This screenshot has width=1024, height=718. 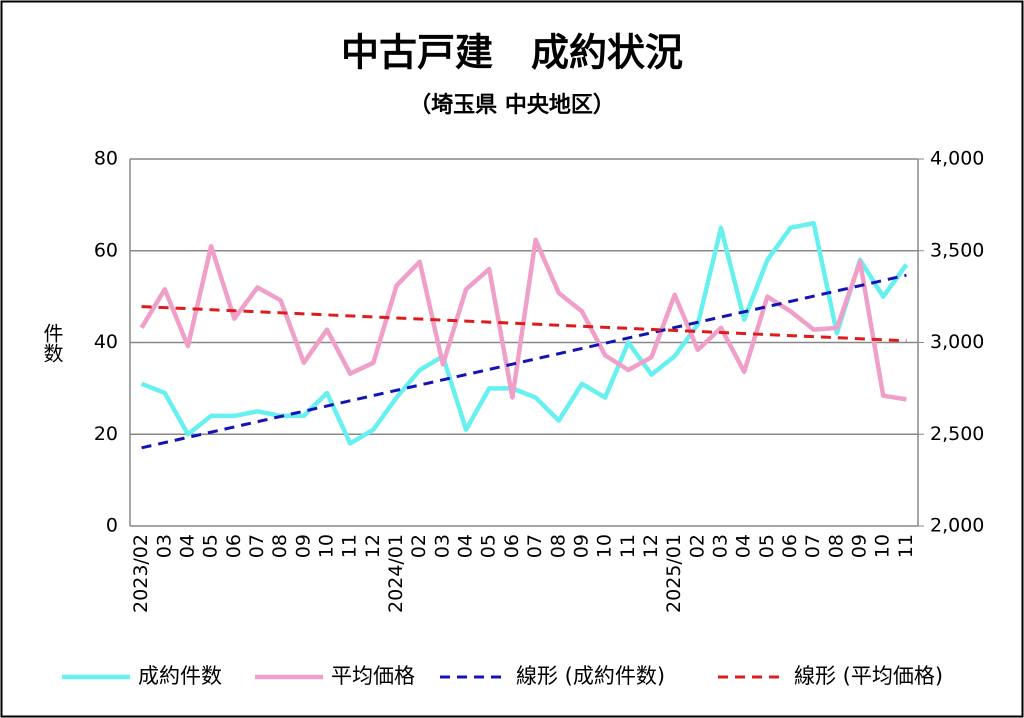 I want to click on y2-tick-label: 2,500, so click(x=957, y=434).